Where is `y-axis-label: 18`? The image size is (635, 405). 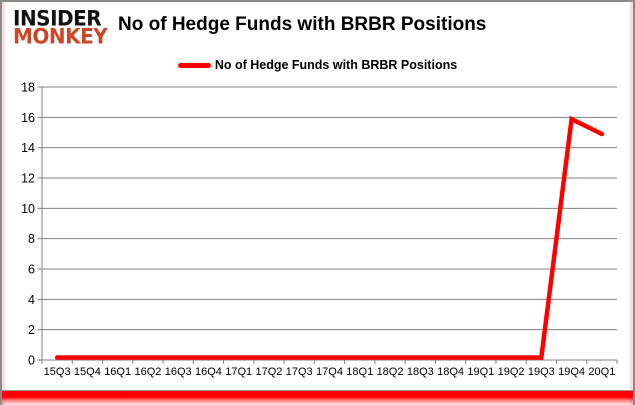 y-axis-label: 18 is located at coordinates (28, 88).